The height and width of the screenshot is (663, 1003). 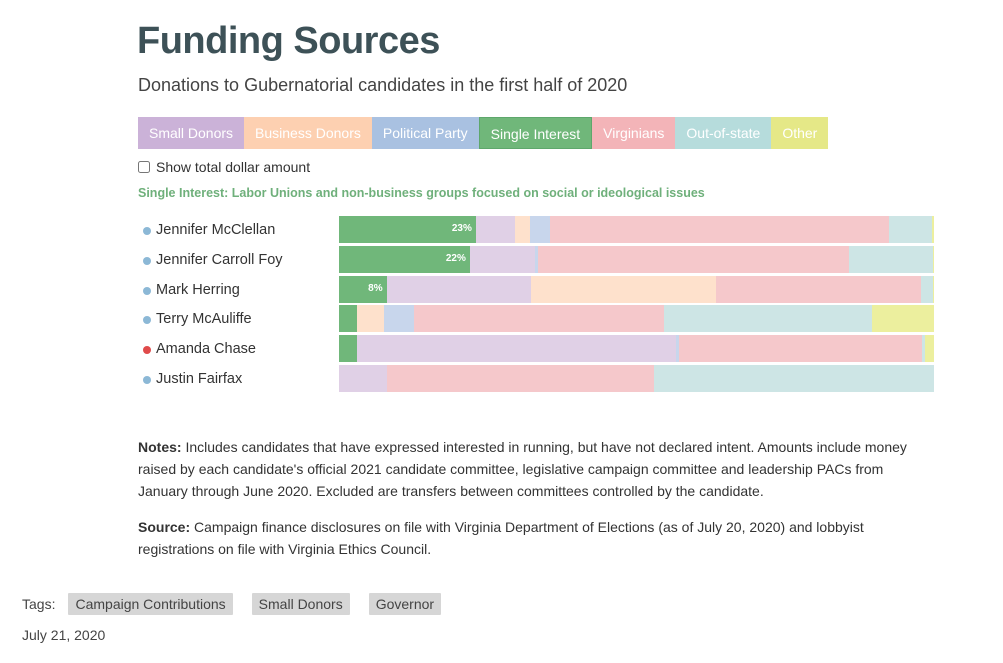 I want to click on tag-governor: Governor, so click(x=405, y=604).